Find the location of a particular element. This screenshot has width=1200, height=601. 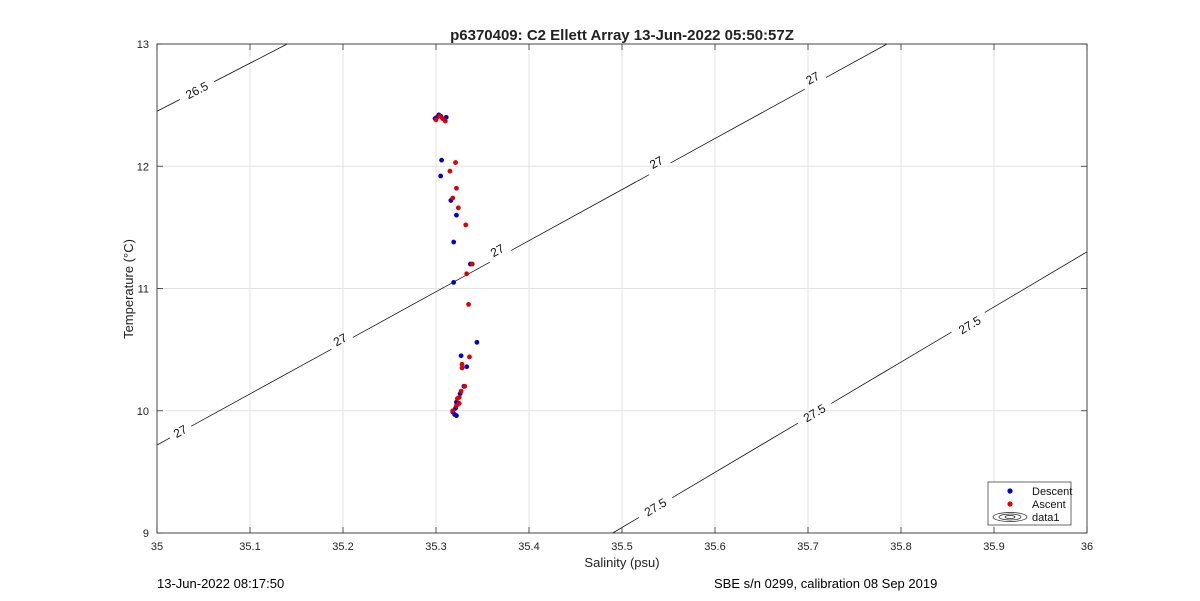

y-tick-label: 9 is located at coordinates (146, 534).